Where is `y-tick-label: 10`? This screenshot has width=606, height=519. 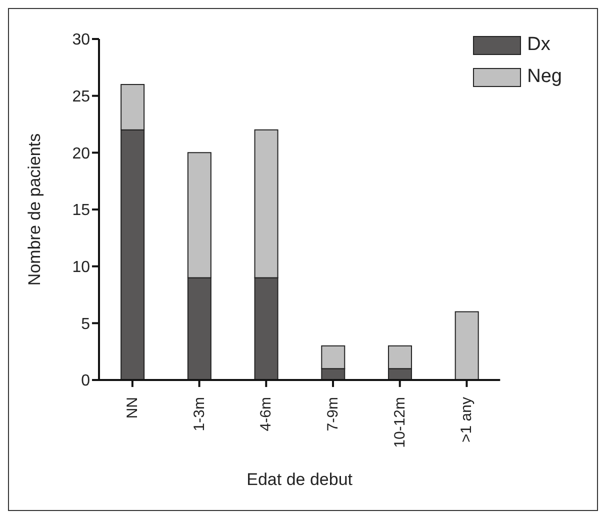
y-tick-label: 10 is located at coordinates (81, 267).